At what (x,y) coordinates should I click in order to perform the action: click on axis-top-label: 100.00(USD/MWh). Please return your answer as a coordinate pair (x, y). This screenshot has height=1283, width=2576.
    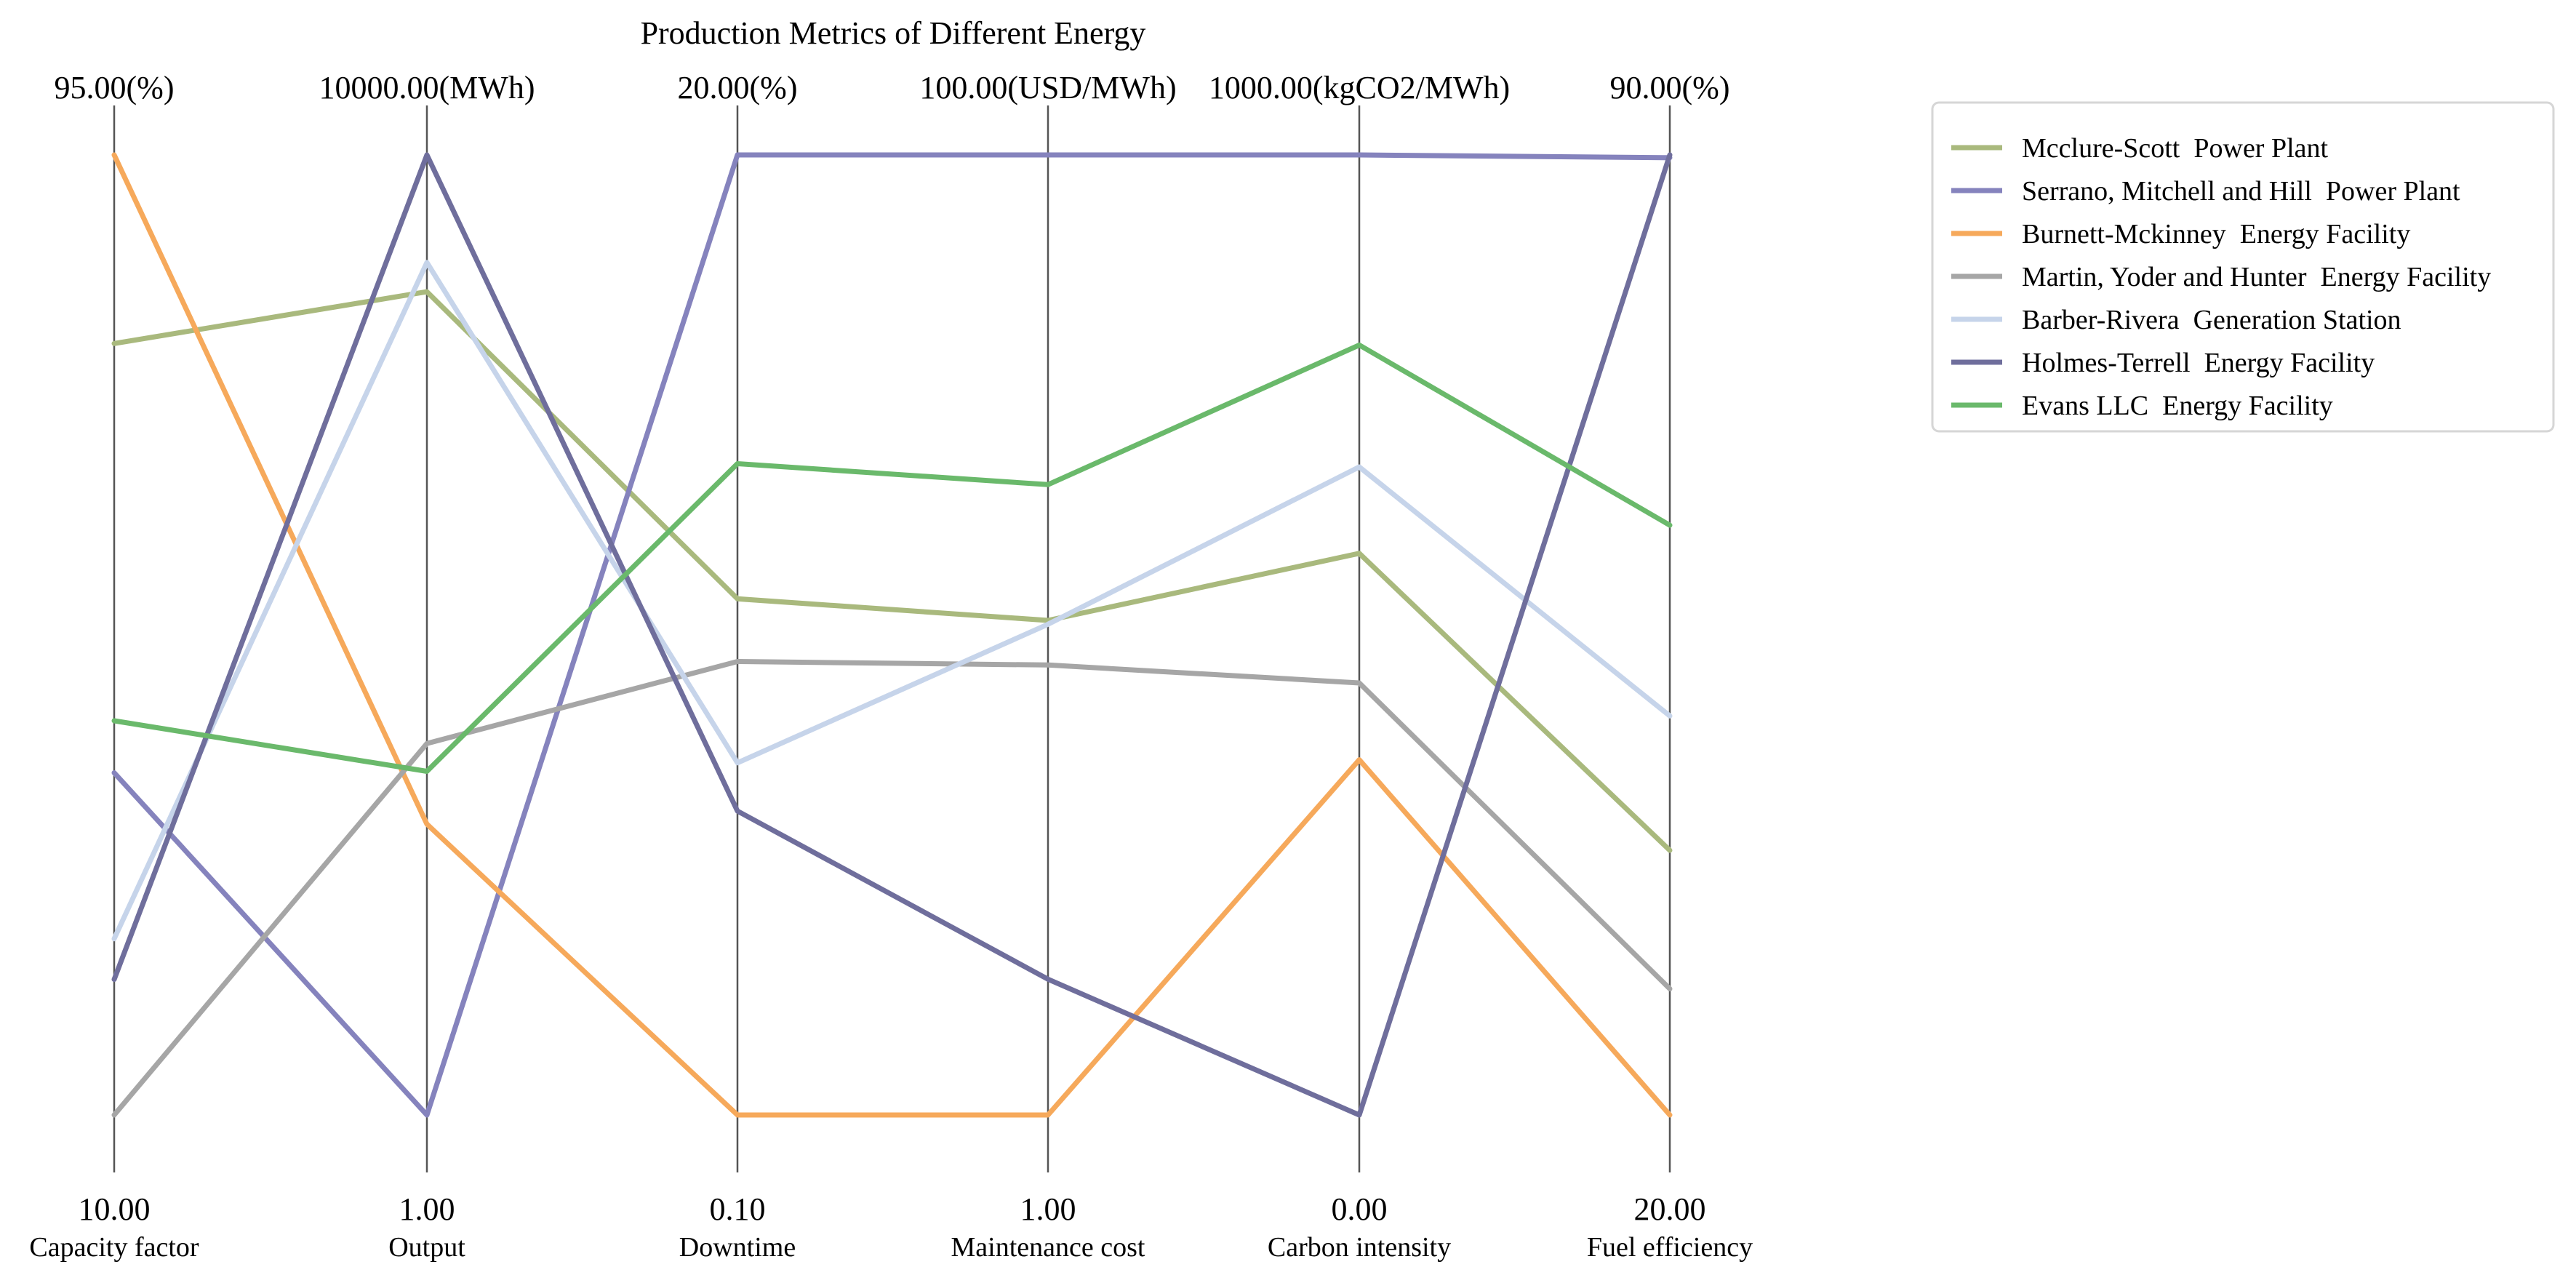
    Looking at the image, I should click on (1047, 87).